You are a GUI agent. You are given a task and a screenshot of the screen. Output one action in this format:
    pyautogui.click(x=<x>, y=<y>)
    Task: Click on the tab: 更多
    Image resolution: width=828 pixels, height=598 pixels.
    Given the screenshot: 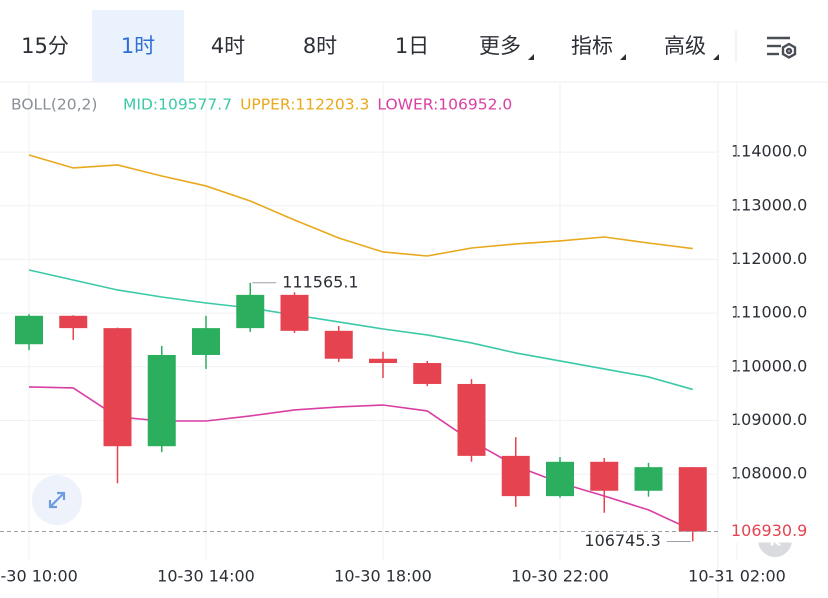 What is the action you would take?
    pyautogui.click(x=500, y=46)
    